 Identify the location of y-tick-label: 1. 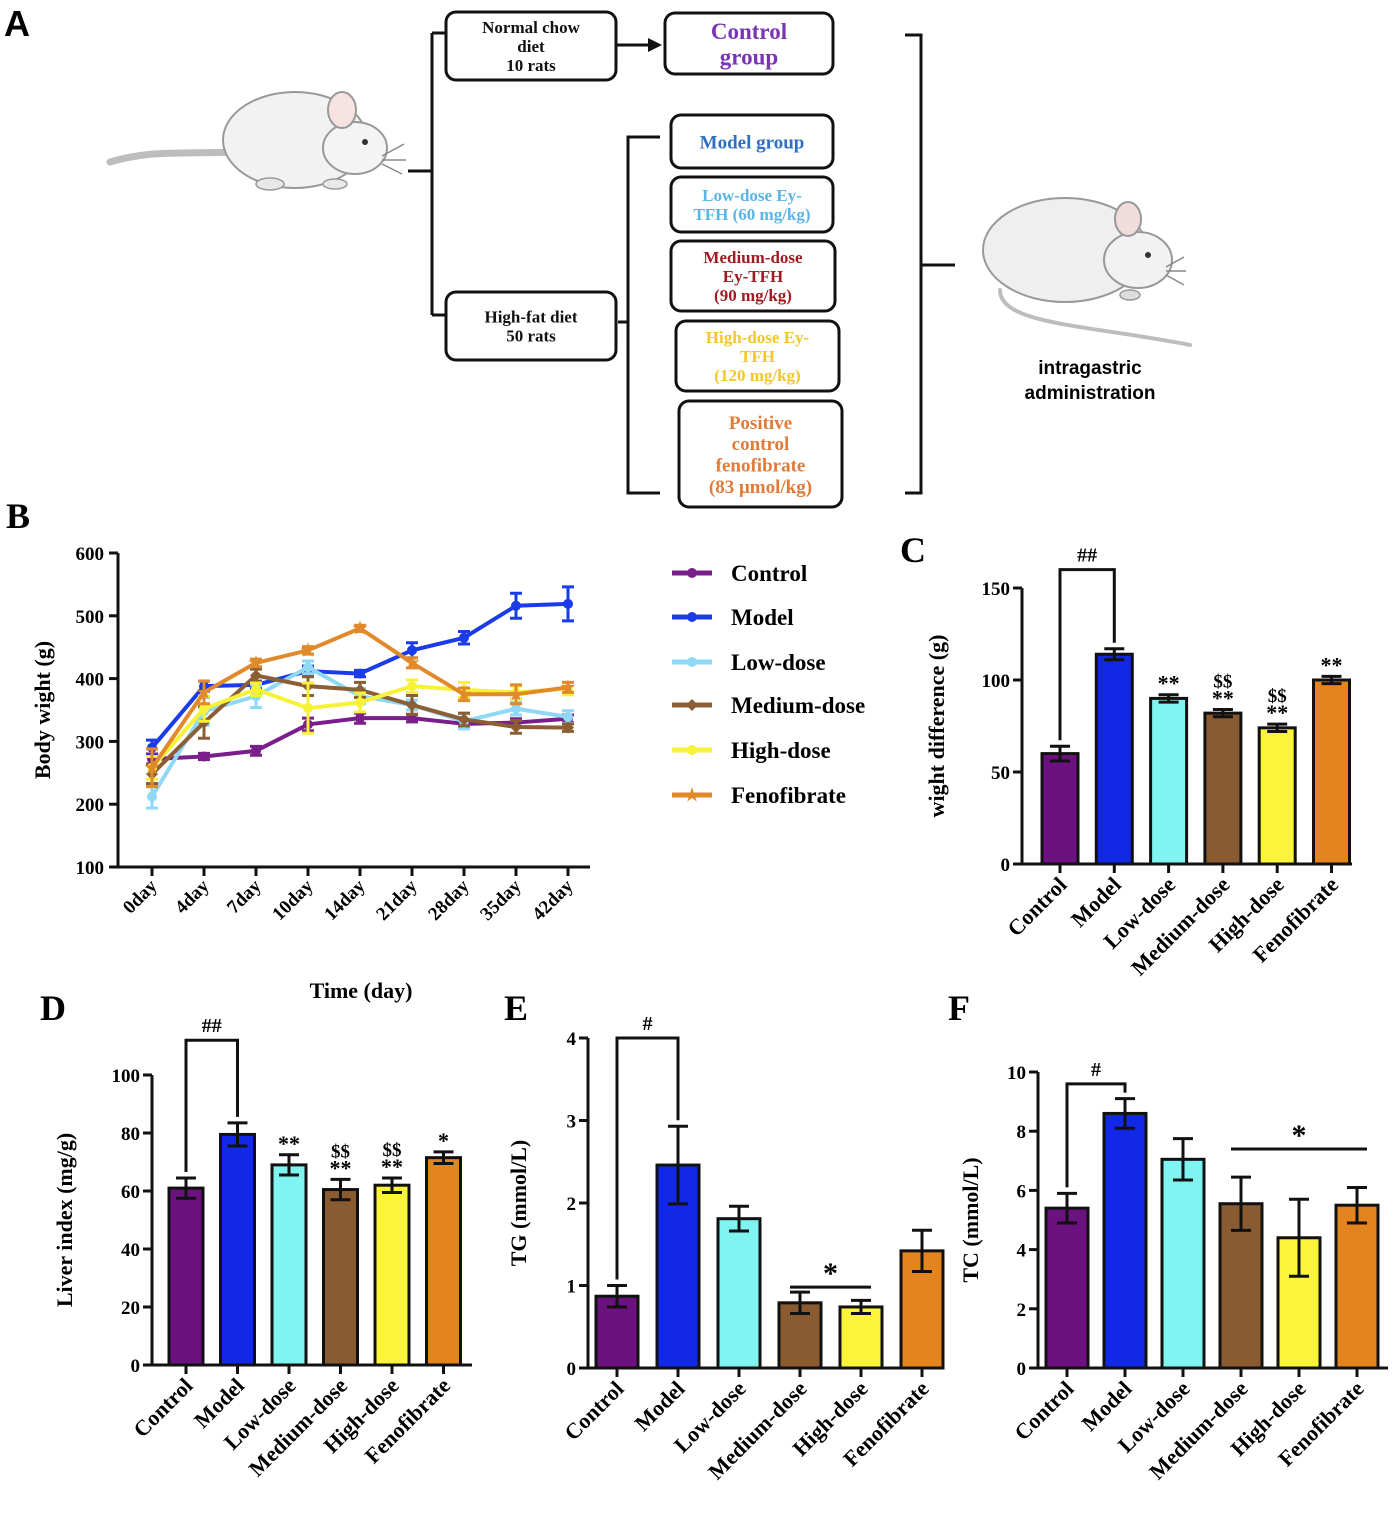
(572, 1287).